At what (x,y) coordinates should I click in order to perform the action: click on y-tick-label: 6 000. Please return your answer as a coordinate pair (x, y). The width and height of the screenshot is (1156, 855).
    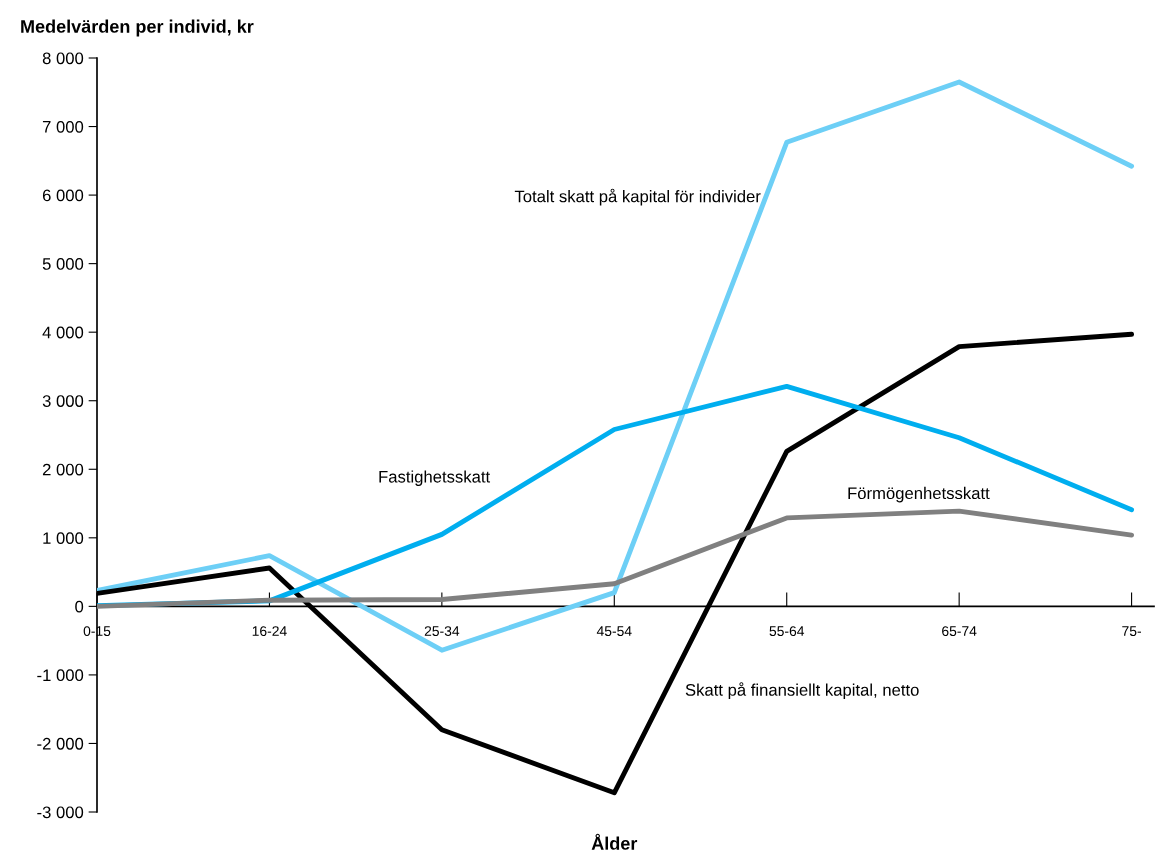
    Looking at the image, I should click on (63, 195).